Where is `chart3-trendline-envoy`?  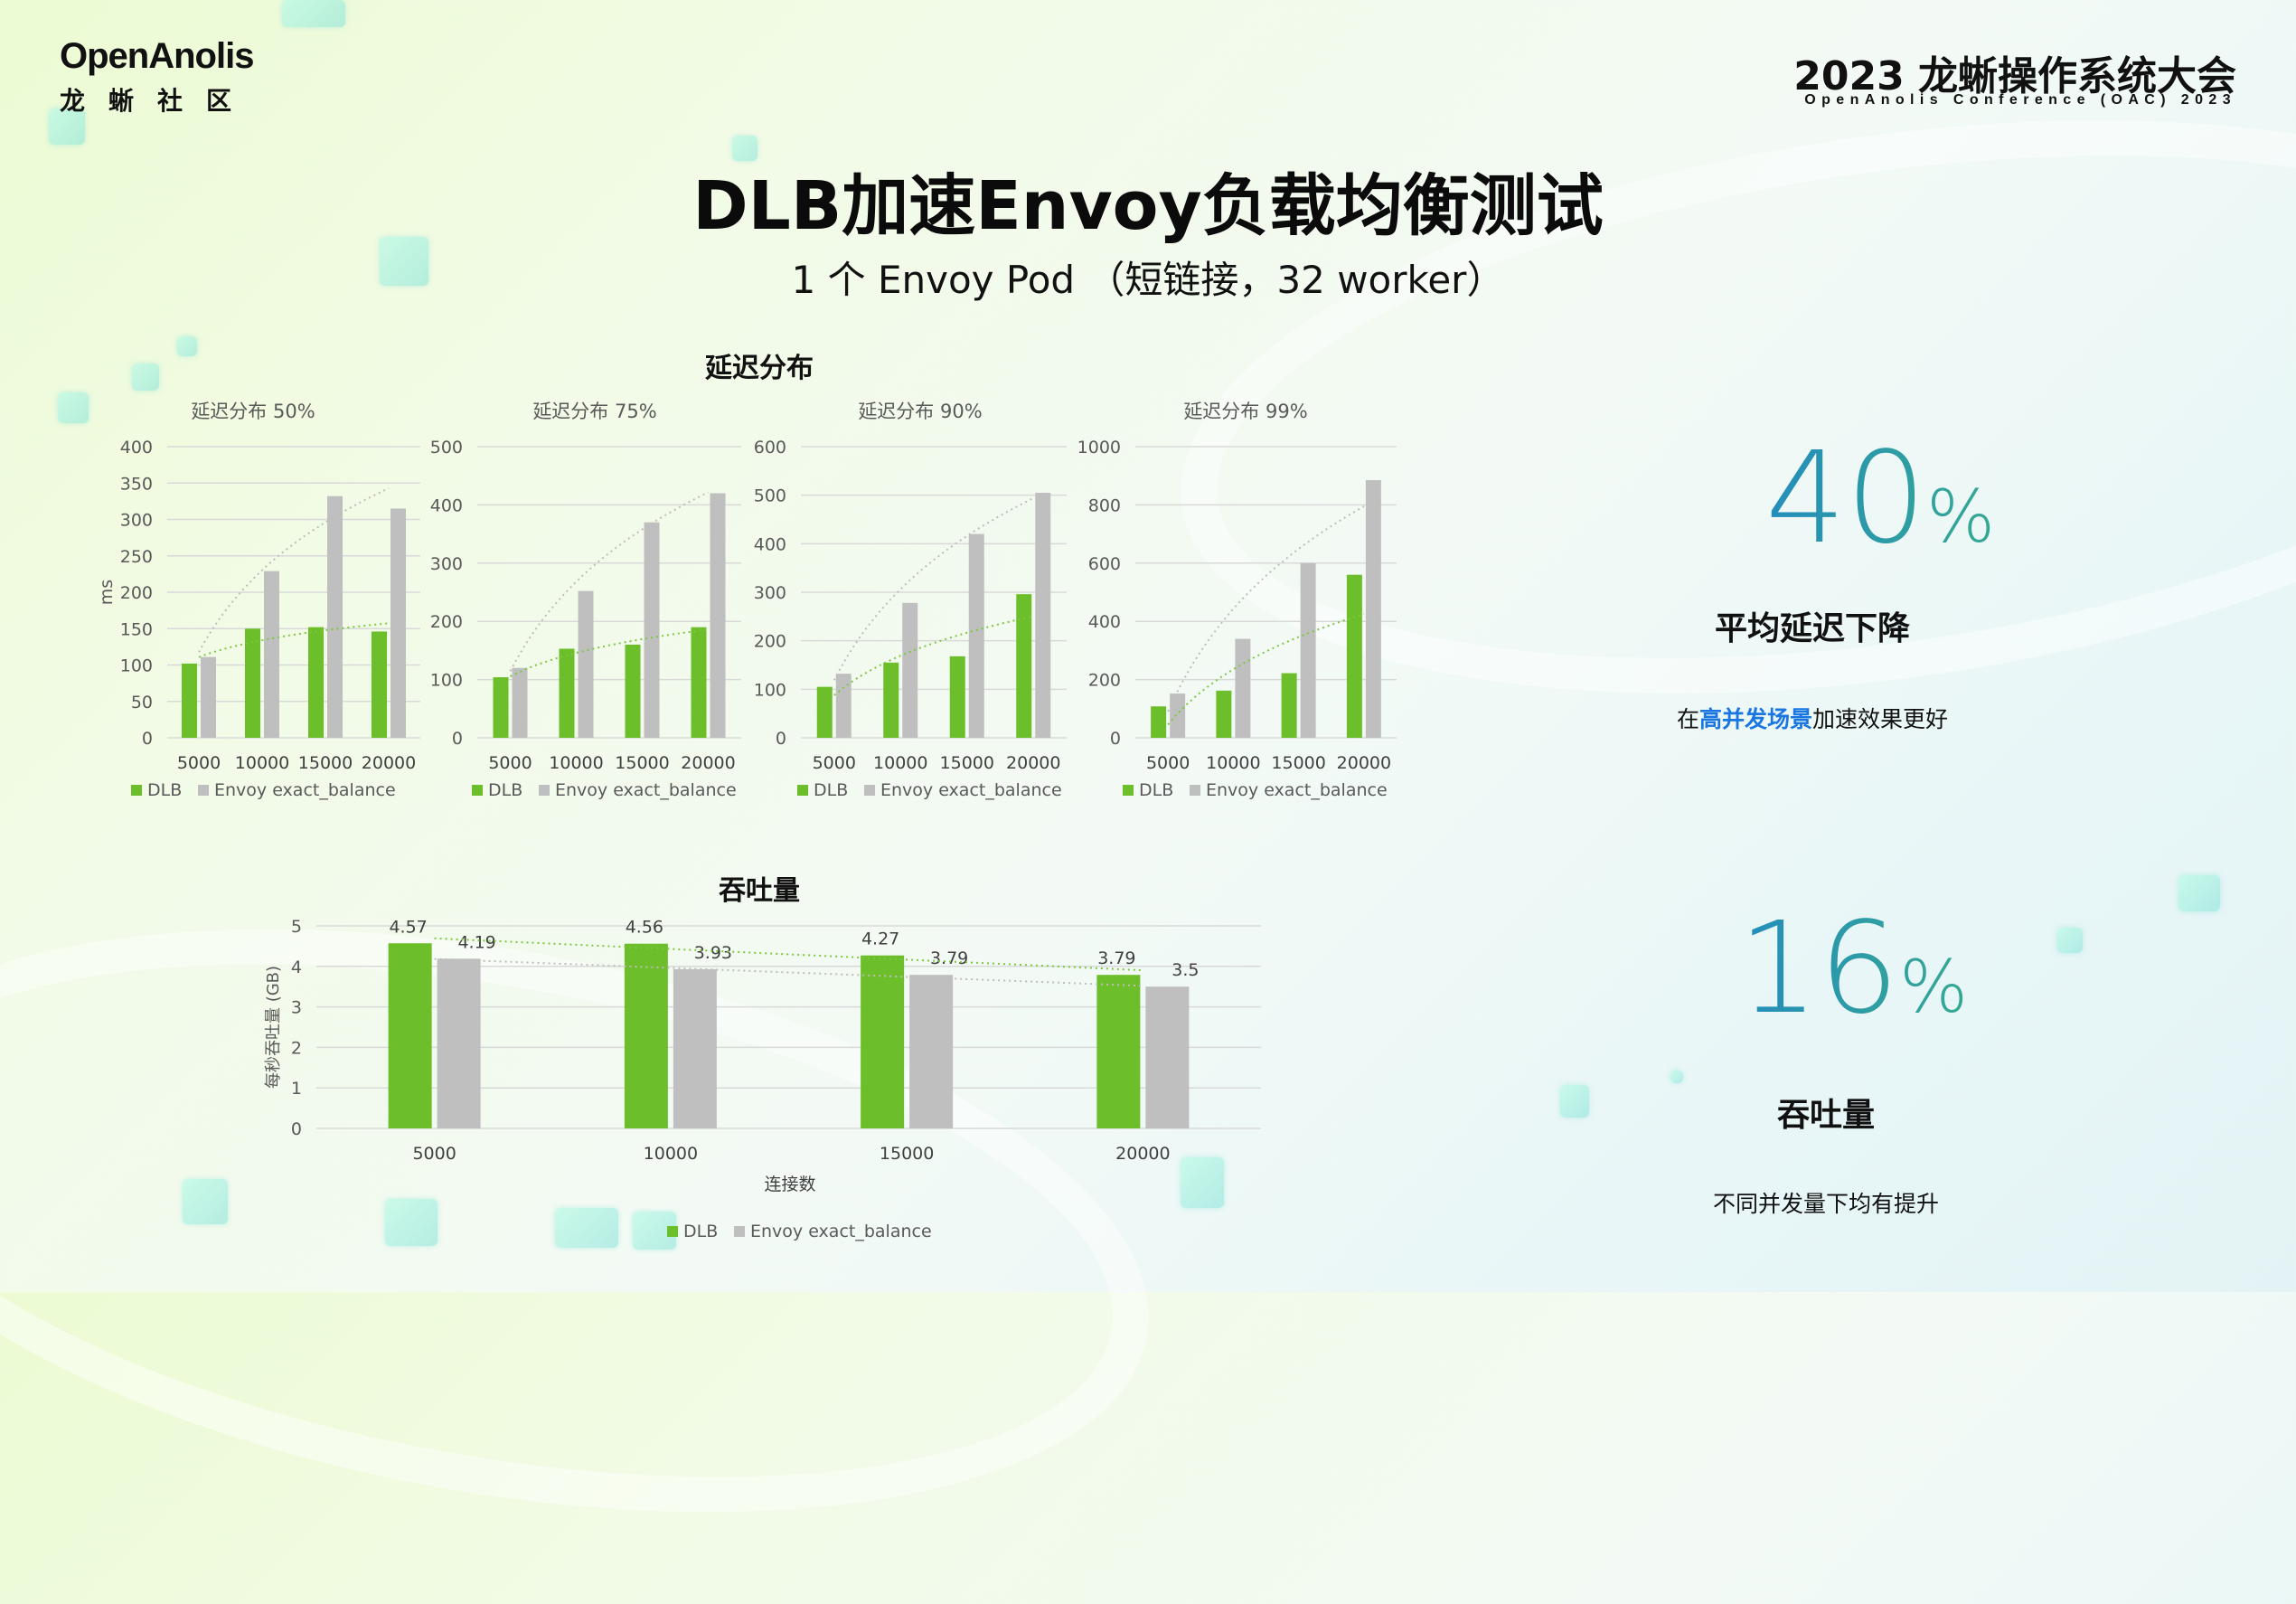
chart3-trendline-envoy is located at coordinates (933, 589).